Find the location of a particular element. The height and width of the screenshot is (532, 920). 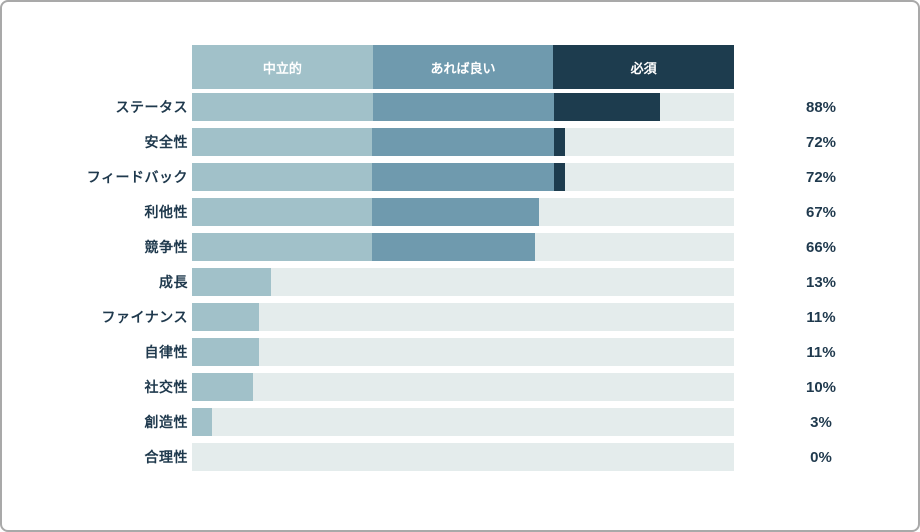

legend-item-nice-to-have: あれば良い is located at coordinates (463, 67).